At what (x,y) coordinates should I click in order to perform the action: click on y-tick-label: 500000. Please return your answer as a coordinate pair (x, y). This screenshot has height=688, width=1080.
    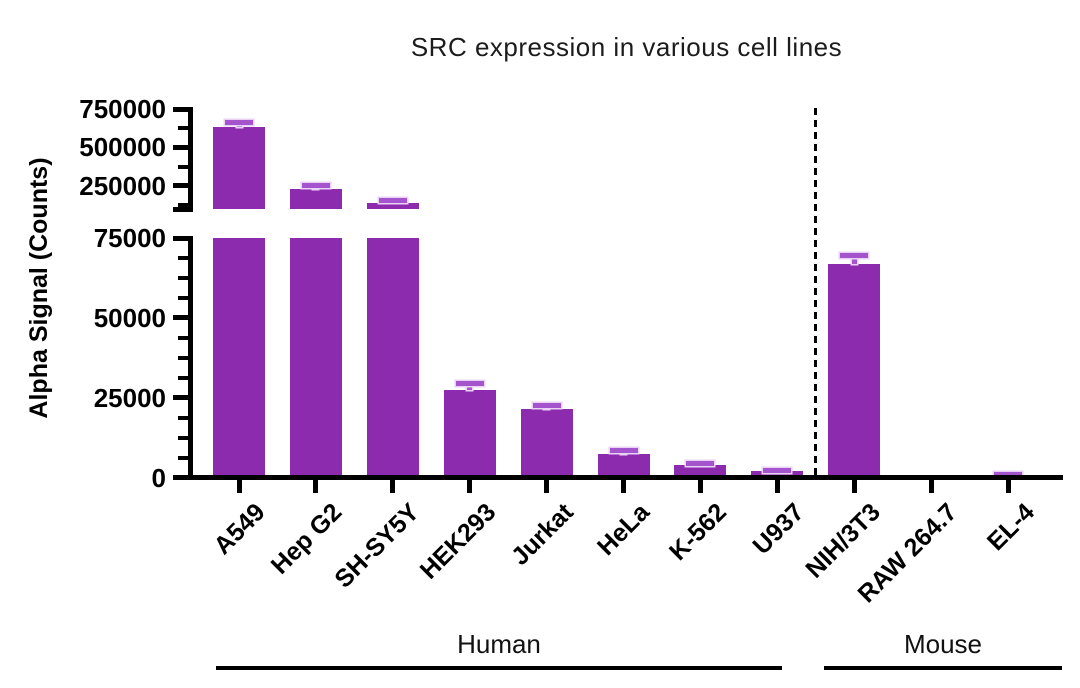
    Looking at the image, I should click on (122, 147).